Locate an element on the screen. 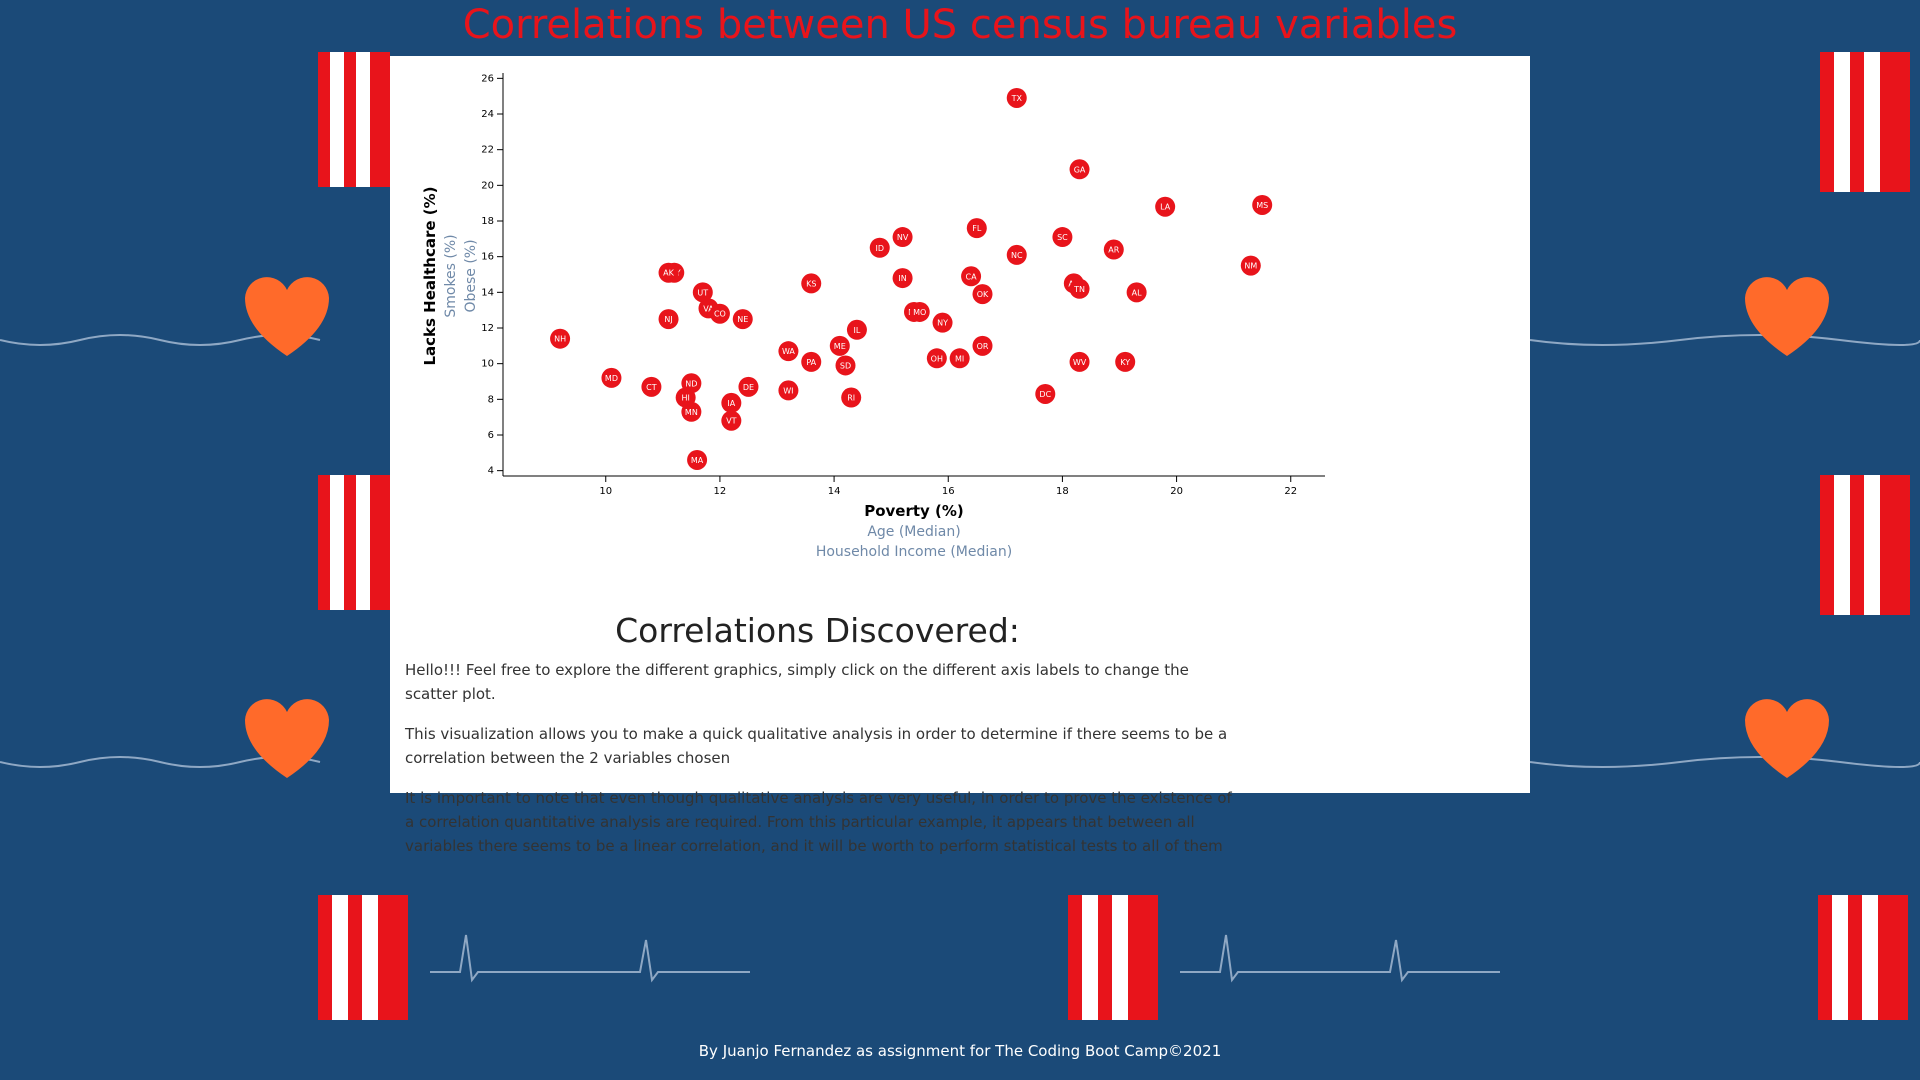 Image resolution: width=1920 pixels, height=1080 pixels. point-label: NC is located at coordinates (1017, 255).